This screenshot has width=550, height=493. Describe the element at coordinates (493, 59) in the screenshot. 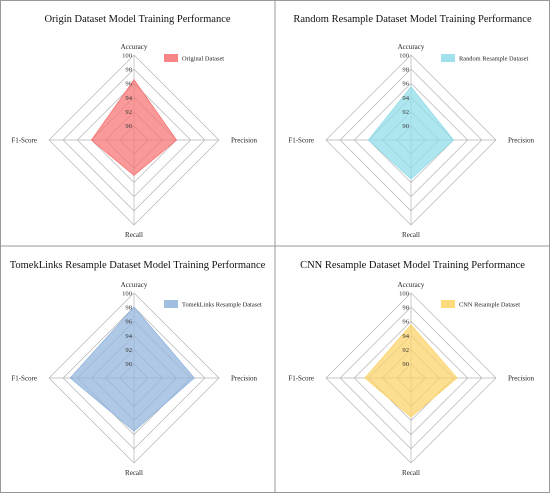

I see `legend-label: Random Resample Dataset` at that location.